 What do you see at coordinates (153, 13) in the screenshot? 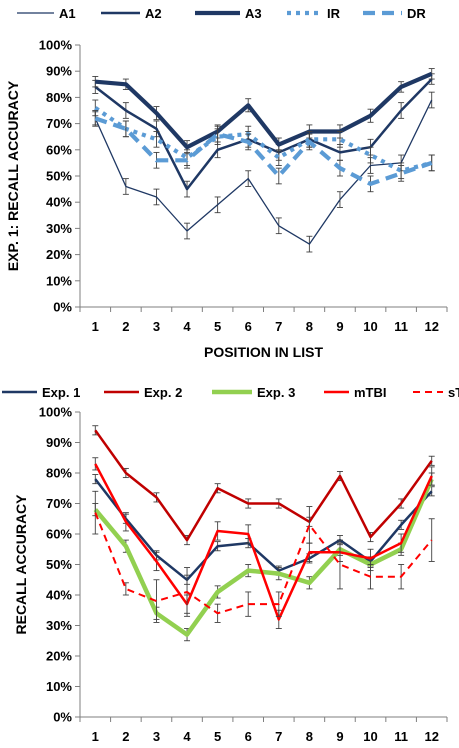
I see `legend-label: A2` at bounding box center [153, 13].